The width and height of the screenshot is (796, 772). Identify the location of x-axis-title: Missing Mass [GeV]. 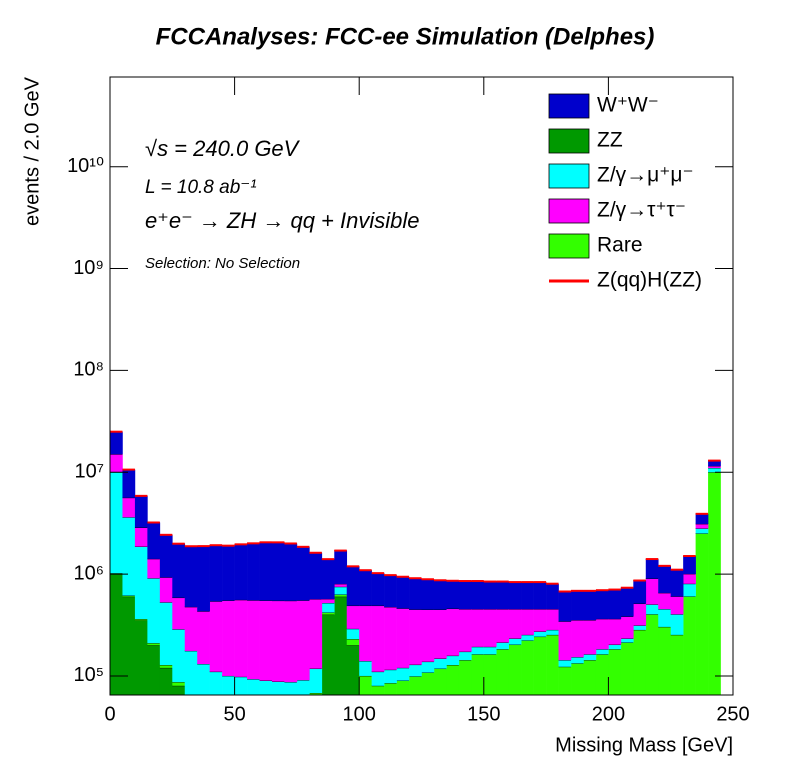
(644, 745).